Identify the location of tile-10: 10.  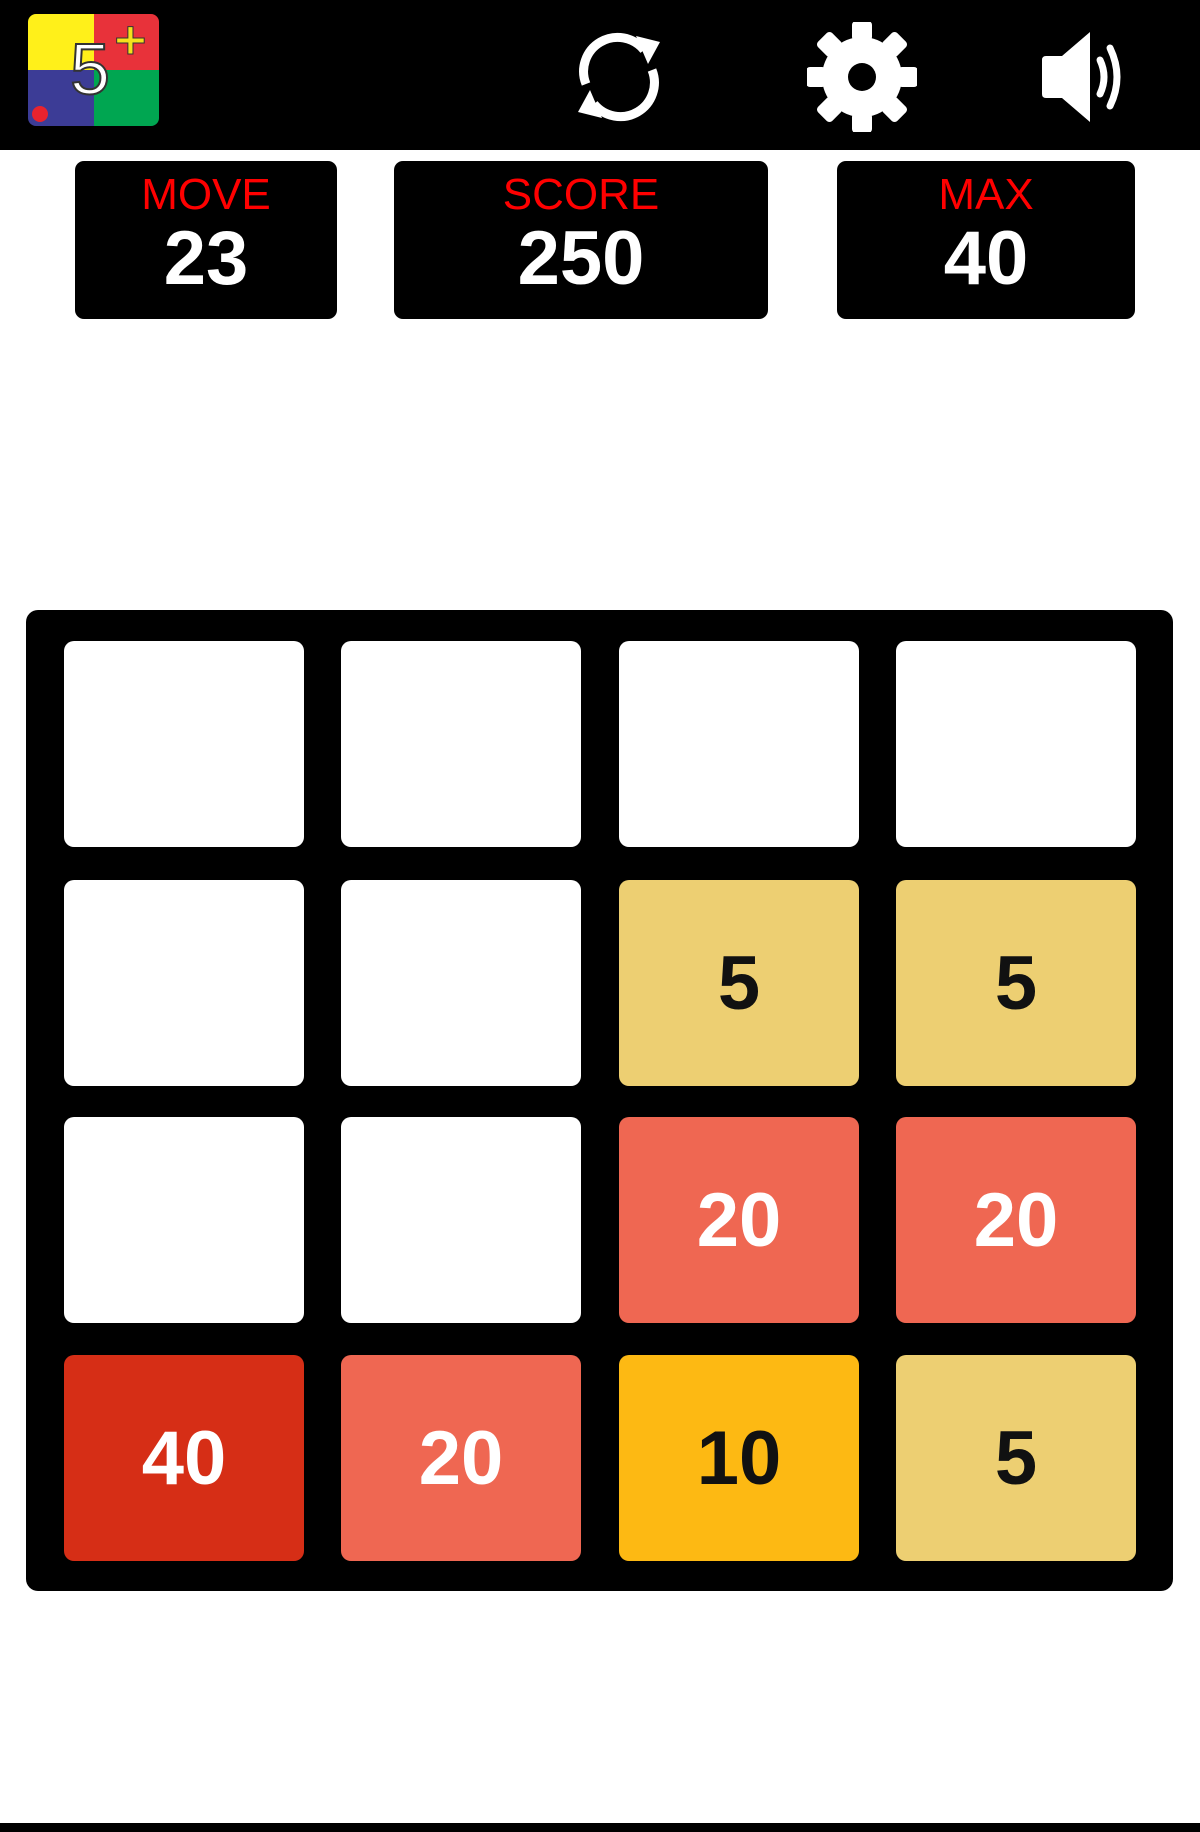
(739, 1458).